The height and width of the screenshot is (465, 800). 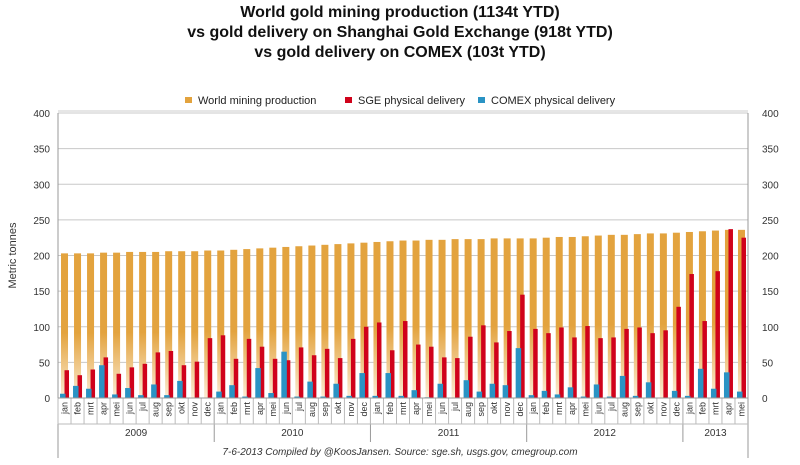 What do you see at coordinates (585, 409) in the screenshot?
I see `x-tick-label-month: mei` at bounding box center [585, 409].